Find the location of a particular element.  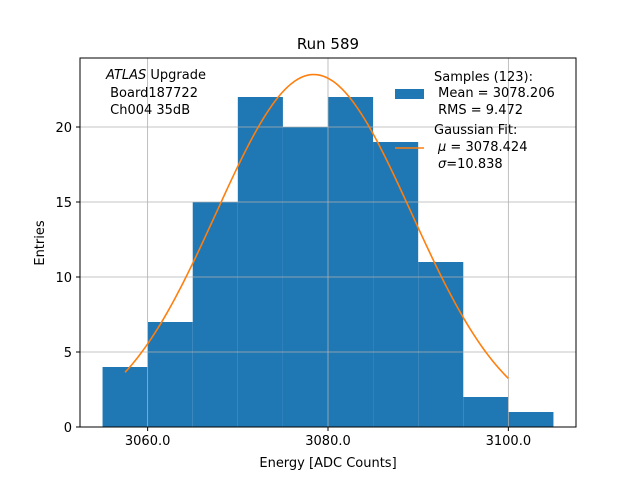

legend-fit-line-1: Gaussian Fit: is located at coordinates (475, 130).